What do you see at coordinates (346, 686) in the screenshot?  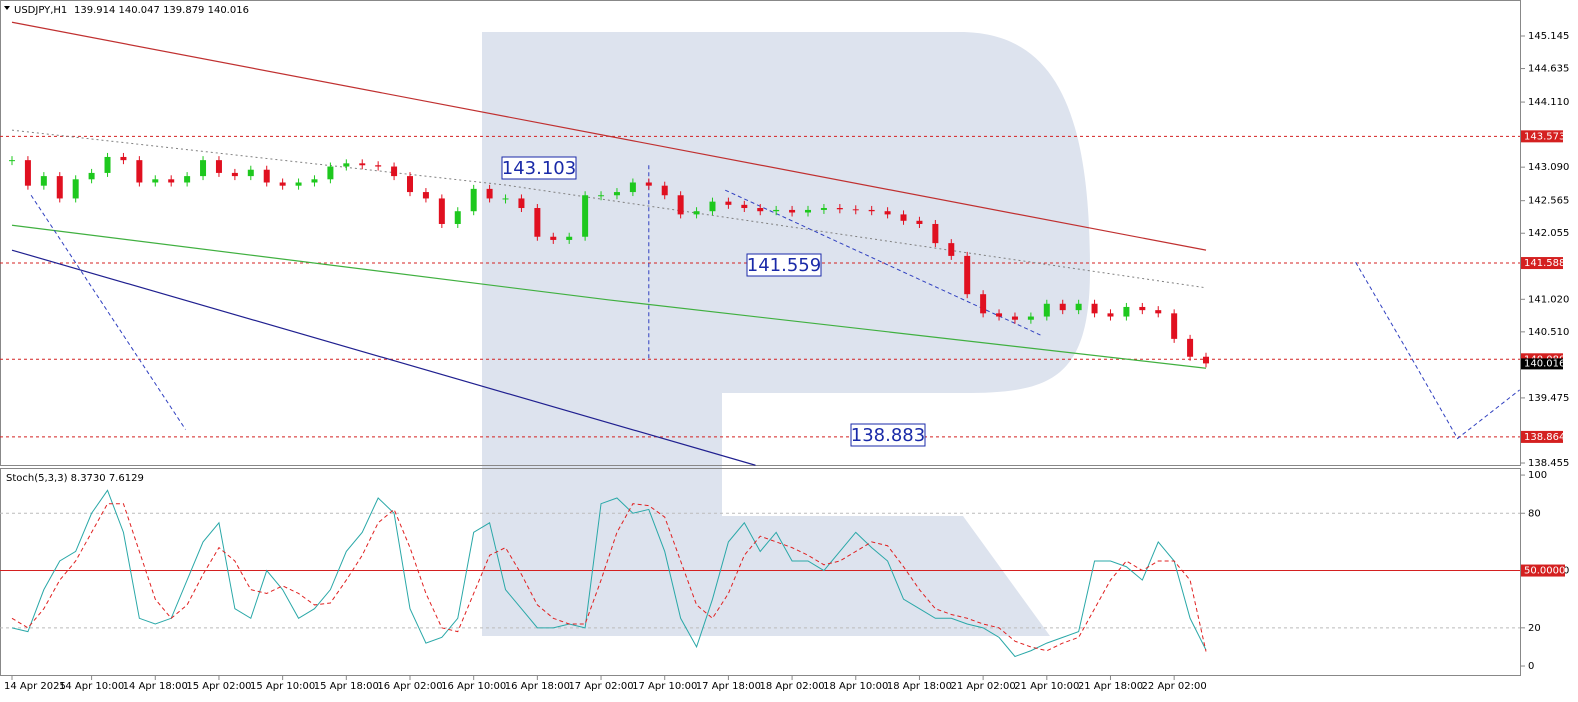 I see `x-tick-label: 15 Apr 18:00` at bounding box center [346, 686].